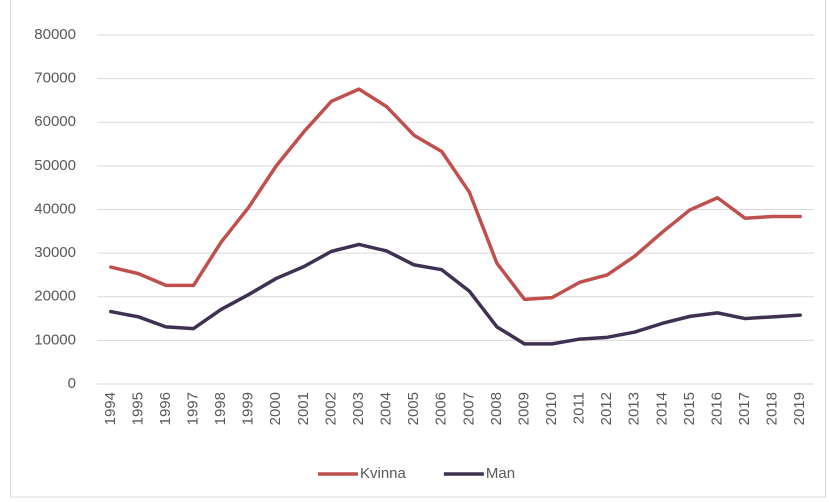 This screenshot has height=502, width=829. I want to click on x-tick-label: 2013, so click(634, 408).